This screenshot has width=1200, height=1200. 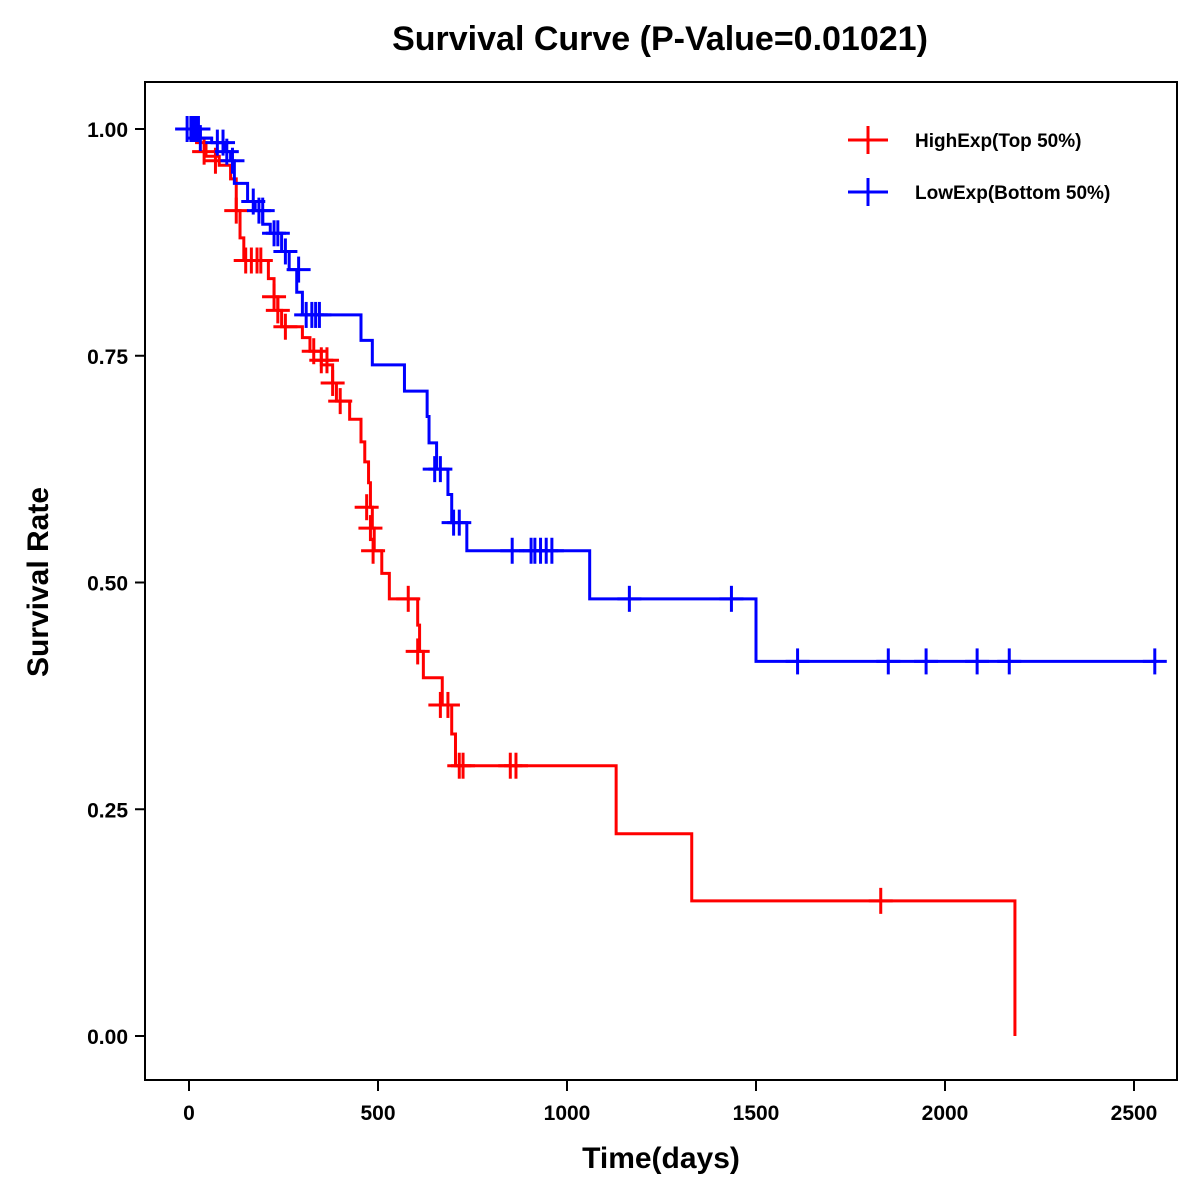 I want to click on x-axis-label: Time(days), so click(x=661, y=1158).